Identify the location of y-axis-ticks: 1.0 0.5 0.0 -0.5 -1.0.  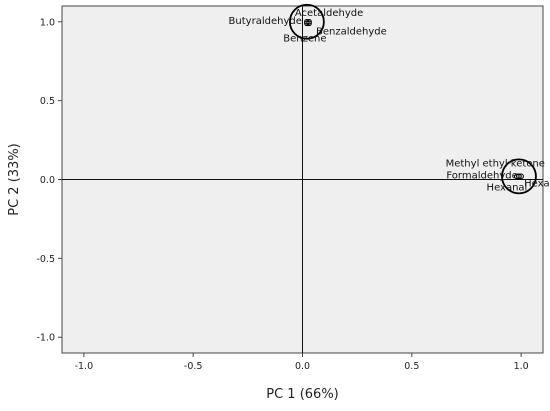
(49, 180).